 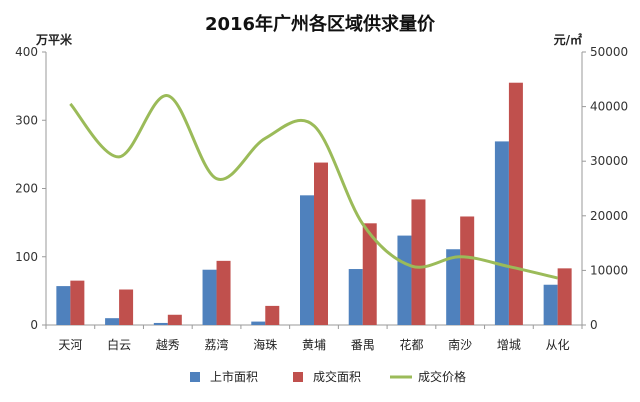 What do you see at coordinates (26, 52) in the screenshot?
I see `left-tick-label: 400` at bounding box center [26, 52].